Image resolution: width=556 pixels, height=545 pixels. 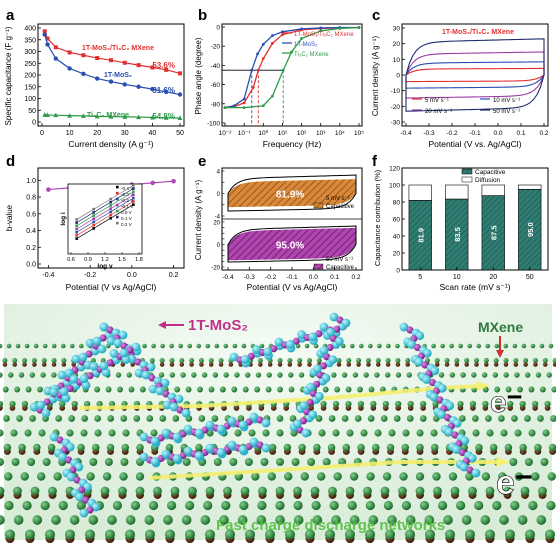 What do you see at coordinates (313, 277) in the screenshot?
I see `panel-e-xtick-label: 0.0` at bounding box center [313, 277].